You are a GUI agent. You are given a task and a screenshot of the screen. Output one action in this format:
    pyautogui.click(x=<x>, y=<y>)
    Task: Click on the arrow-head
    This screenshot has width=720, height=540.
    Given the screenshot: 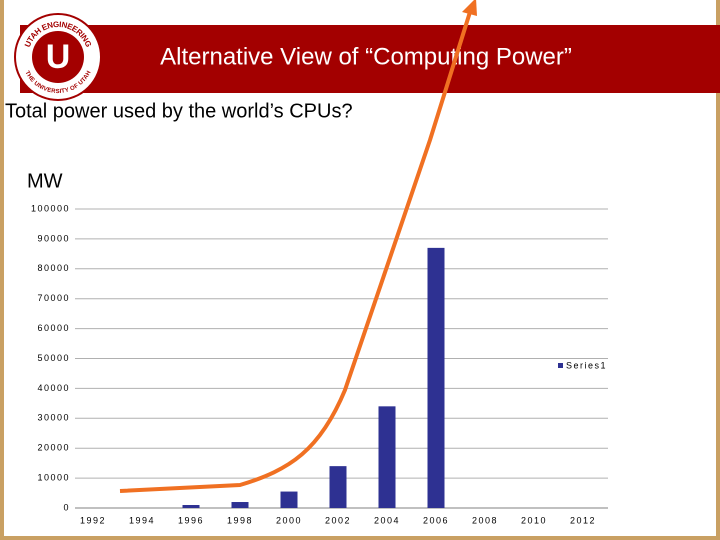 What is the action you would take?
    pyautogui.click(x=469, y=8)
    